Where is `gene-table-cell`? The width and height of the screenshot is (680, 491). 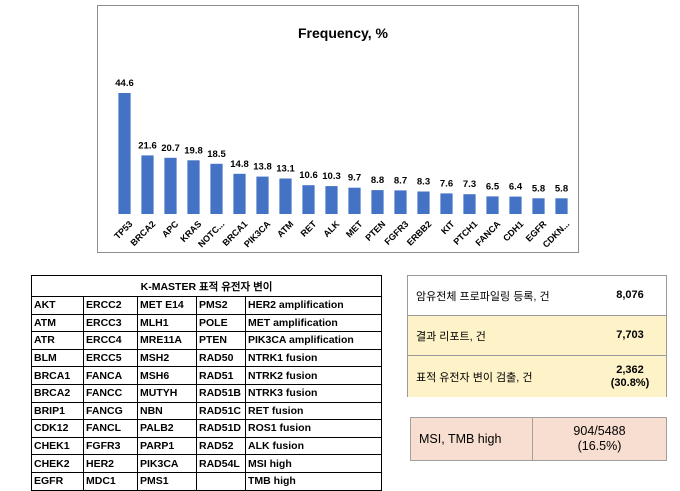 gene-table-cell is located at coordinates (221, 481).